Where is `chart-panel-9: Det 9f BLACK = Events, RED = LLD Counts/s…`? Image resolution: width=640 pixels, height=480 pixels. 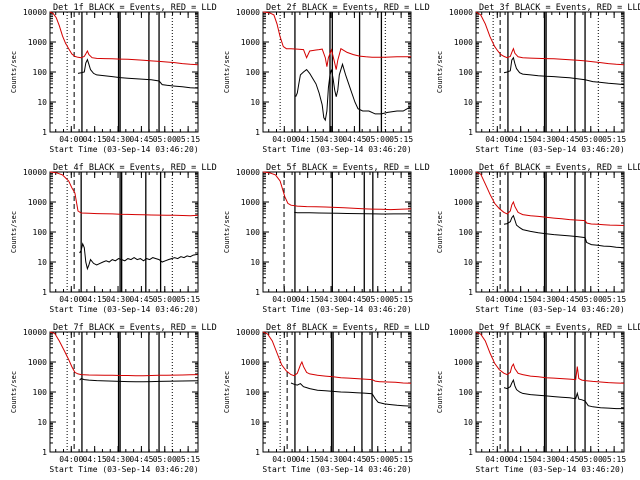 chart-panel-9: Det 9f BLACK = Events, RED = LLD Counts/s… is located at coordinates (538, 398).